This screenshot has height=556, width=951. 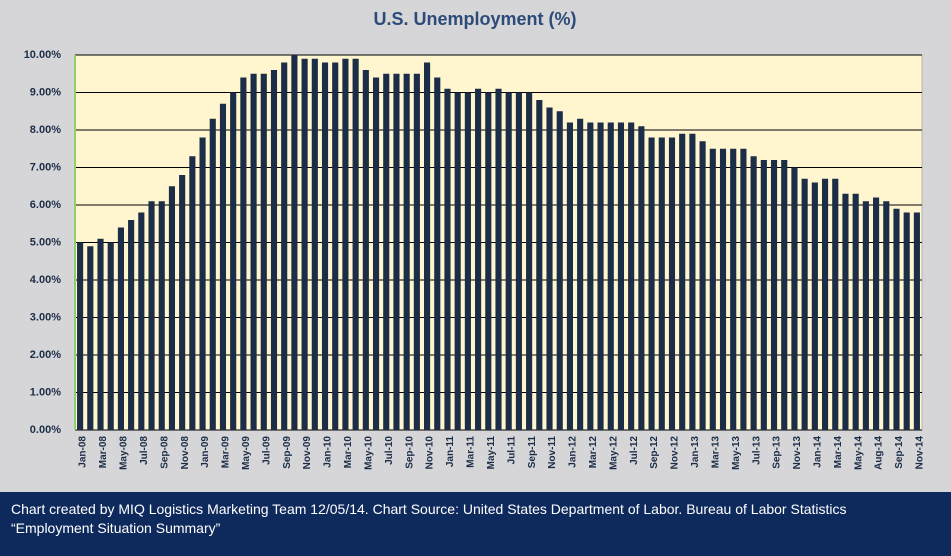 What do you see at coordinates (634, 450) in the screenshot?
I see `x-tick-label: Jul-12` at bounding box center [634, 450].